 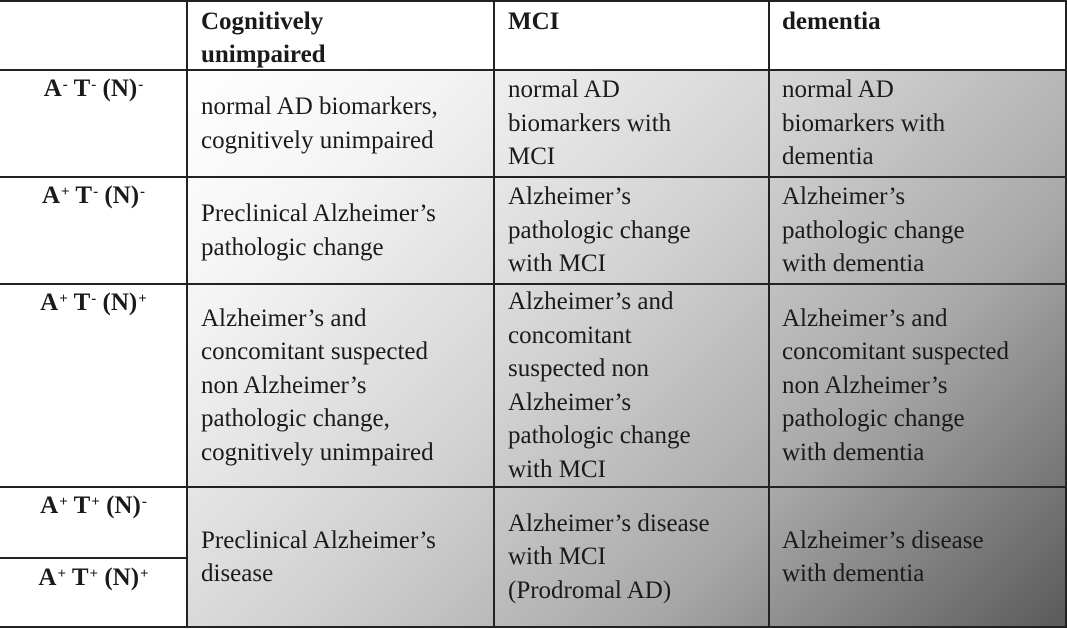 I want to click on table-cell: Preclinical Alzheimer’s disease, so click(x=318, y=557).